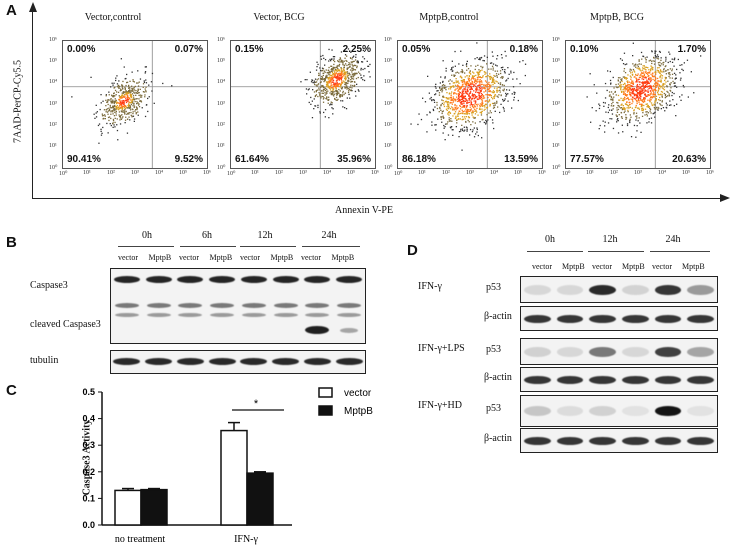  What do you see at coordinates (710, 173) in the screenshot?
I see `x-tick-label: 10⁶` at bounding box center [710, 173].